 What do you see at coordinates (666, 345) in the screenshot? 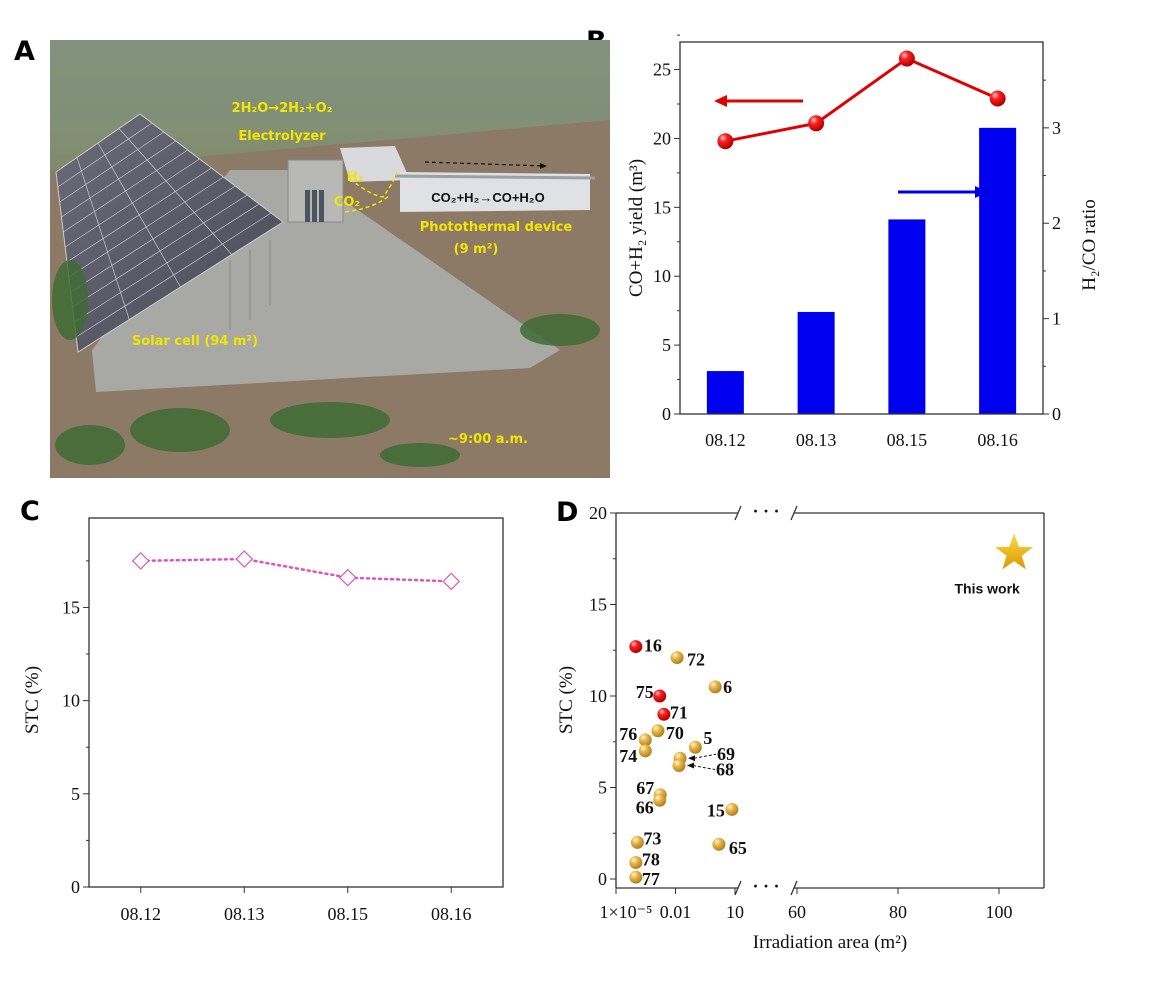
I see `y-left-tick-label: 5` at bounding box center [666, 345].